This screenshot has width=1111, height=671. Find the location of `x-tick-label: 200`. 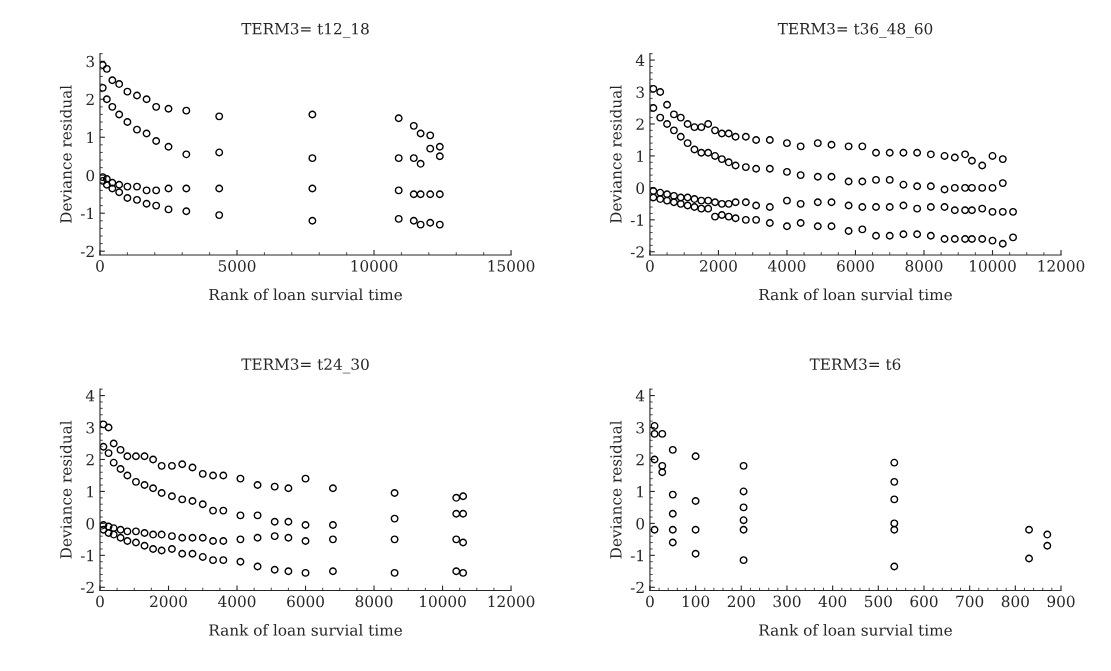

x-tick-label: 200 is located at coordinates (741, 601).